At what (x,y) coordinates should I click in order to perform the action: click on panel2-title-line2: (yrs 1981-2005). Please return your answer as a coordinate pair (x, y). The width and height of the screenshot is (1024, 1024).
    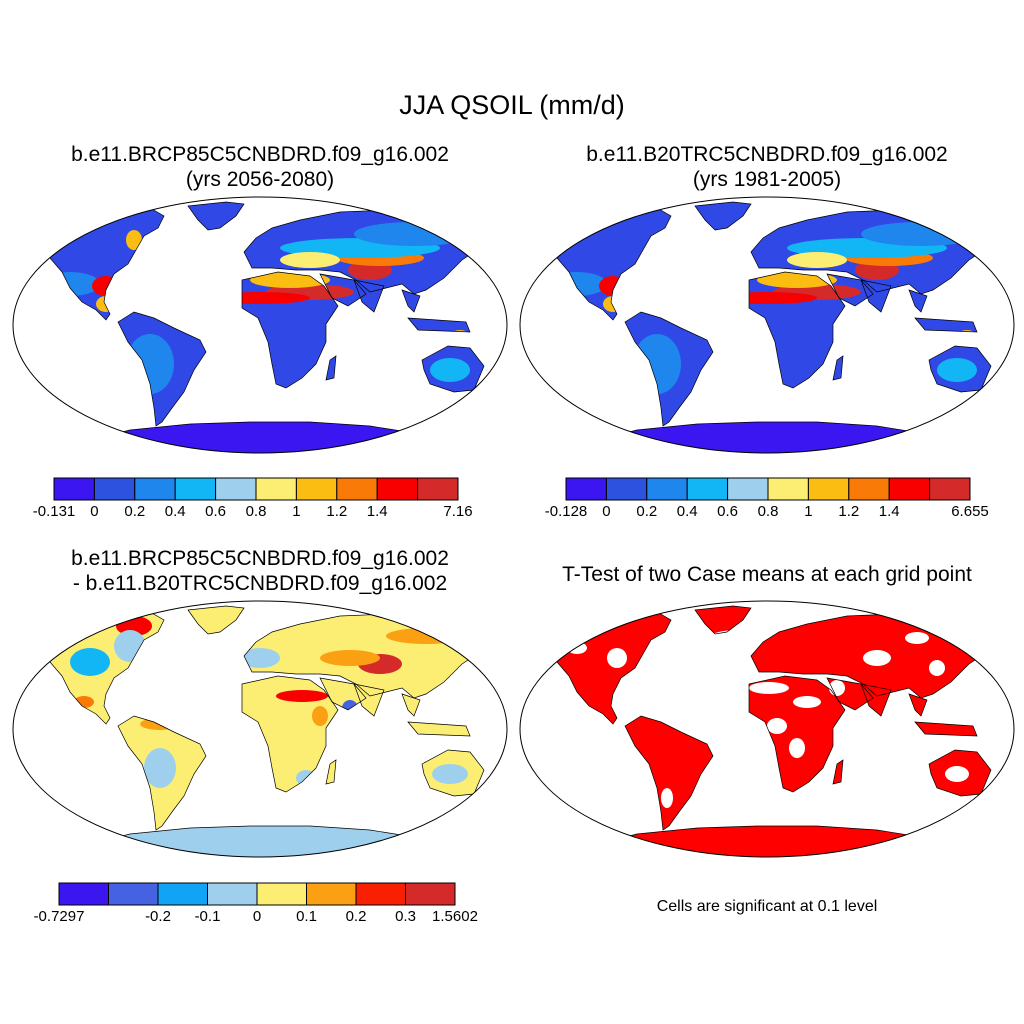
    Looking at the image, I should click on (767, 179).